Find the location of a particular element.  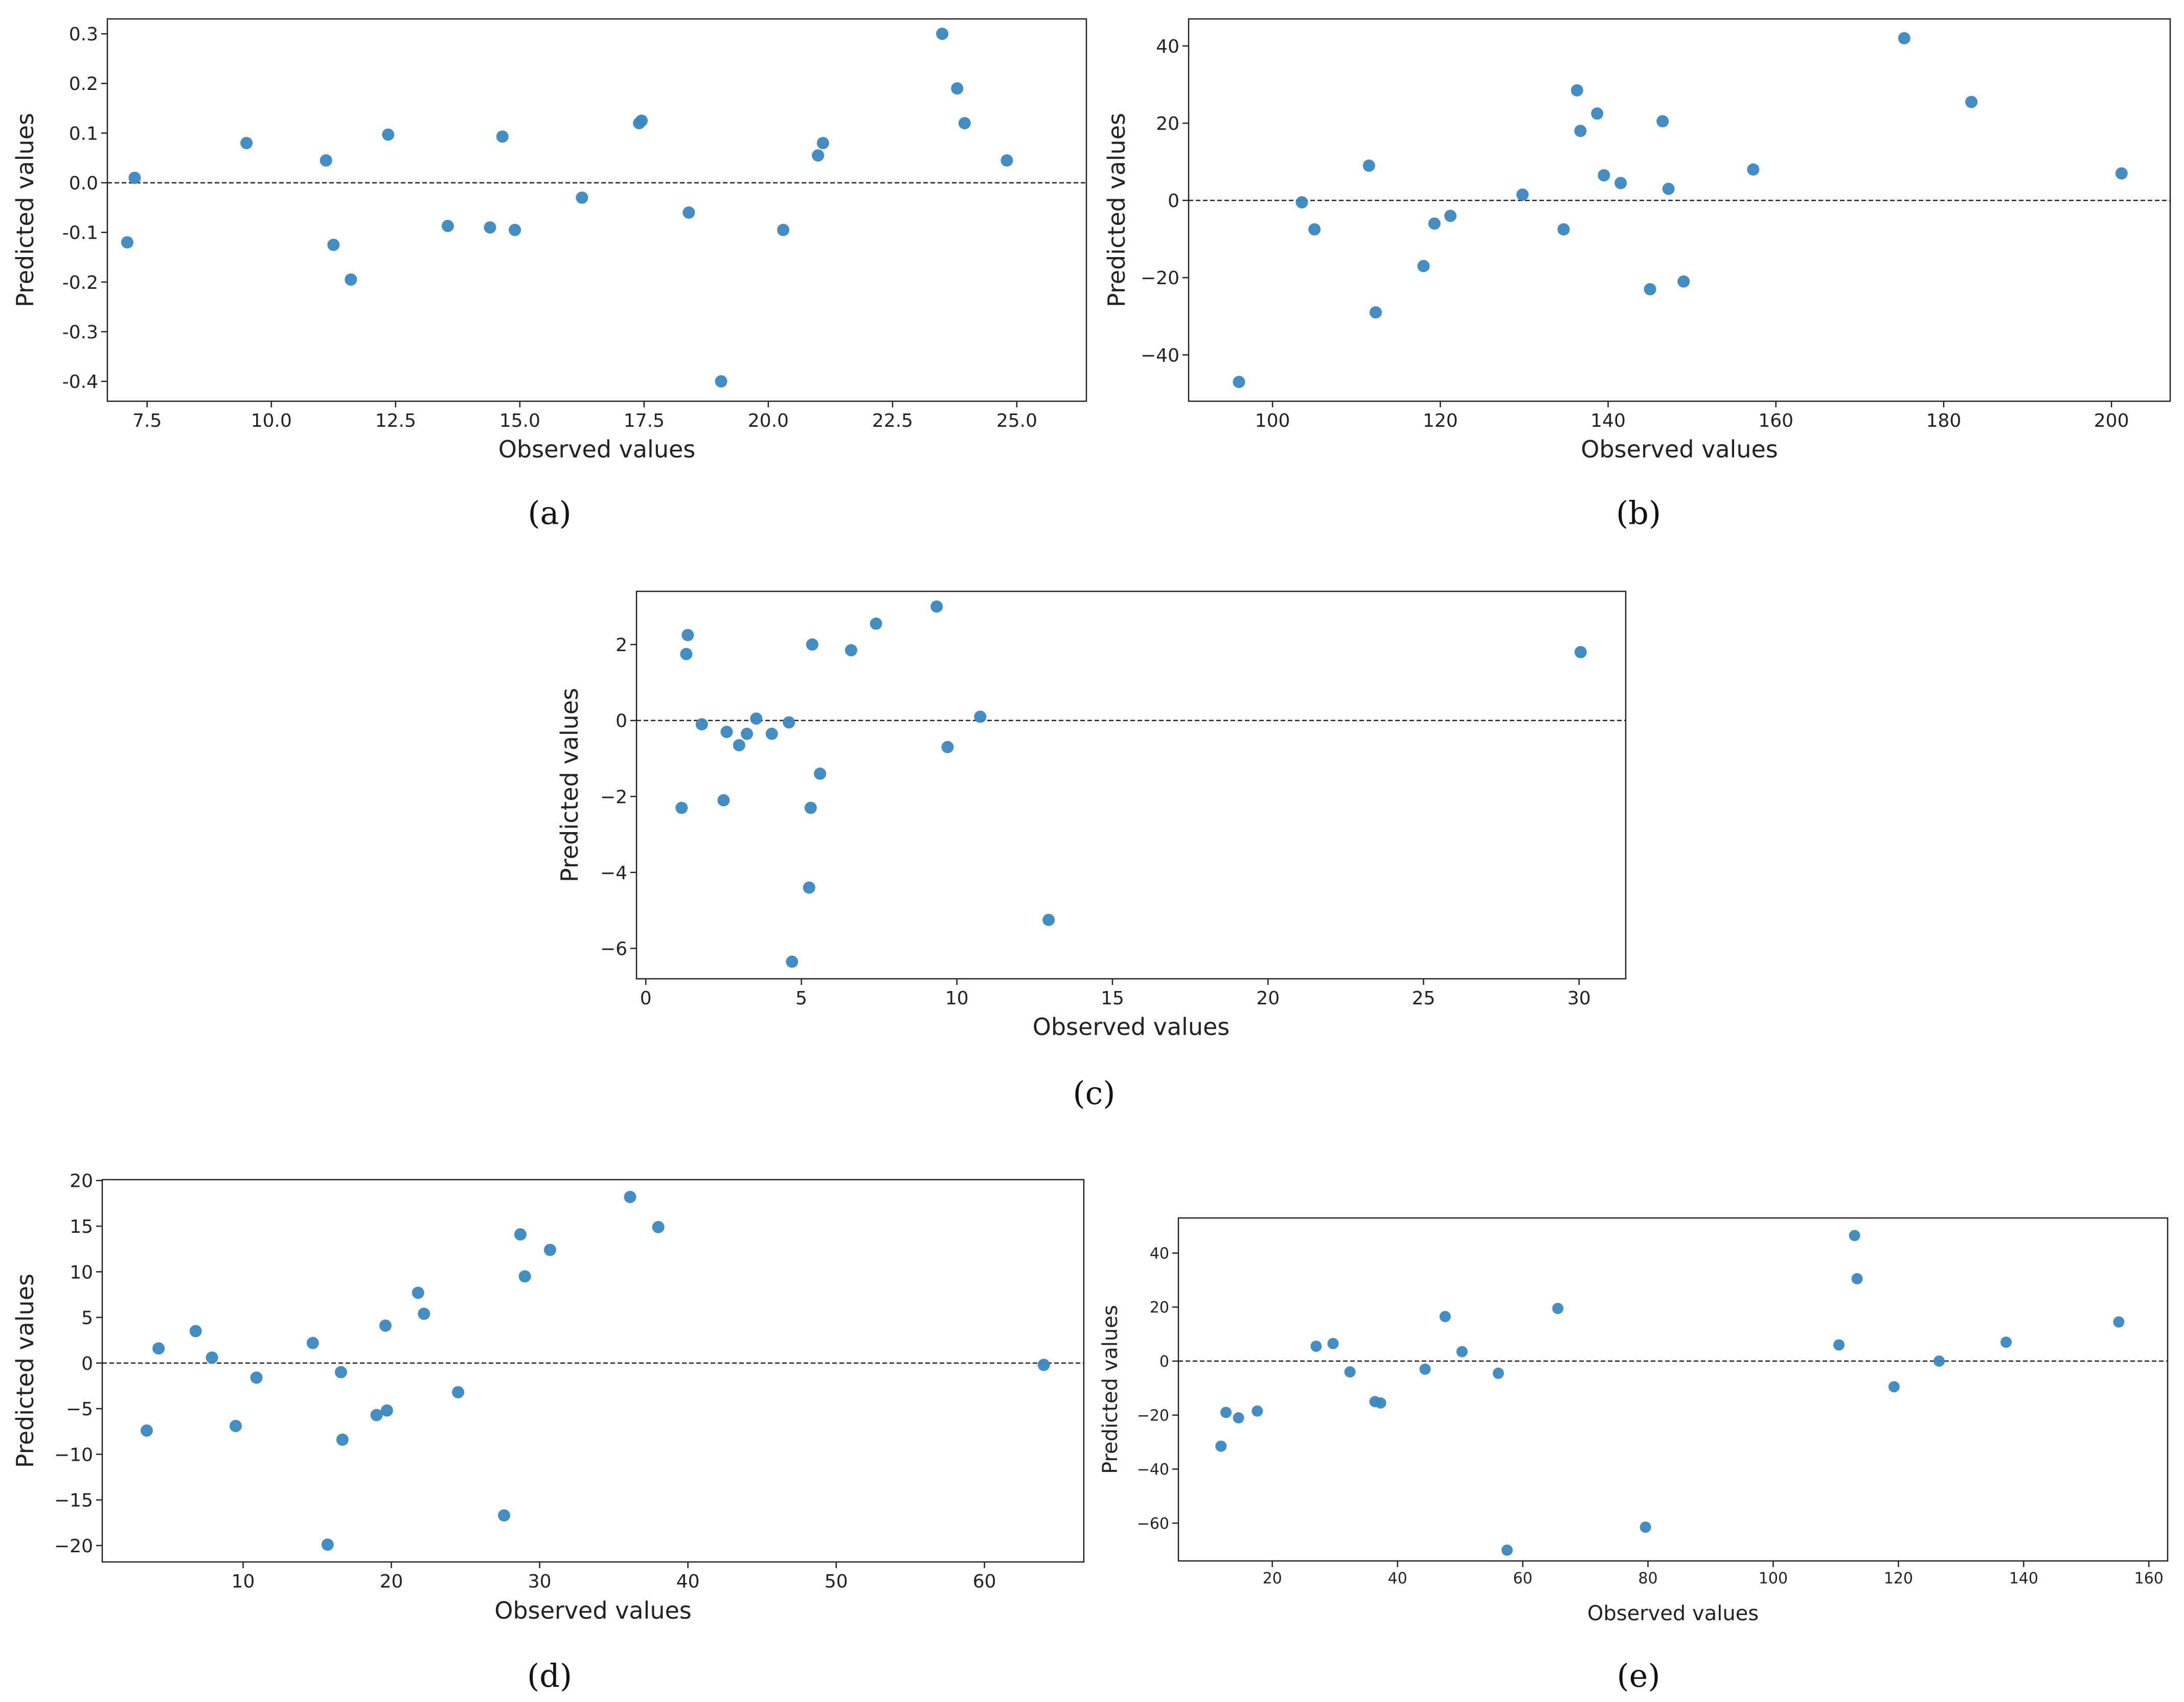

x-tick-label: 15.0 is located at coordinates (519, 420).